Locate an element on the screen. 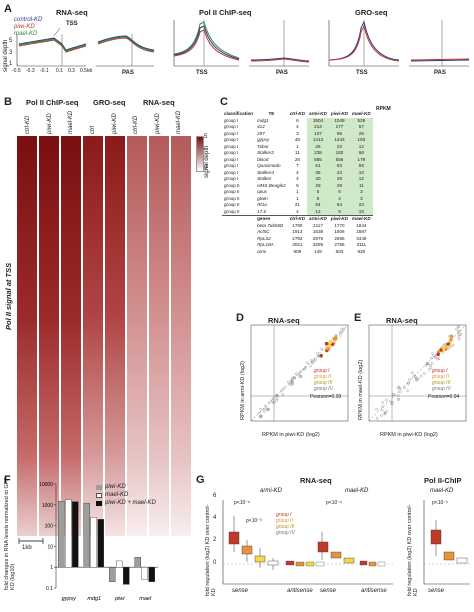 This screenshot has height=612, width=474. scatter-point-te is located at coordinates (444, 349).